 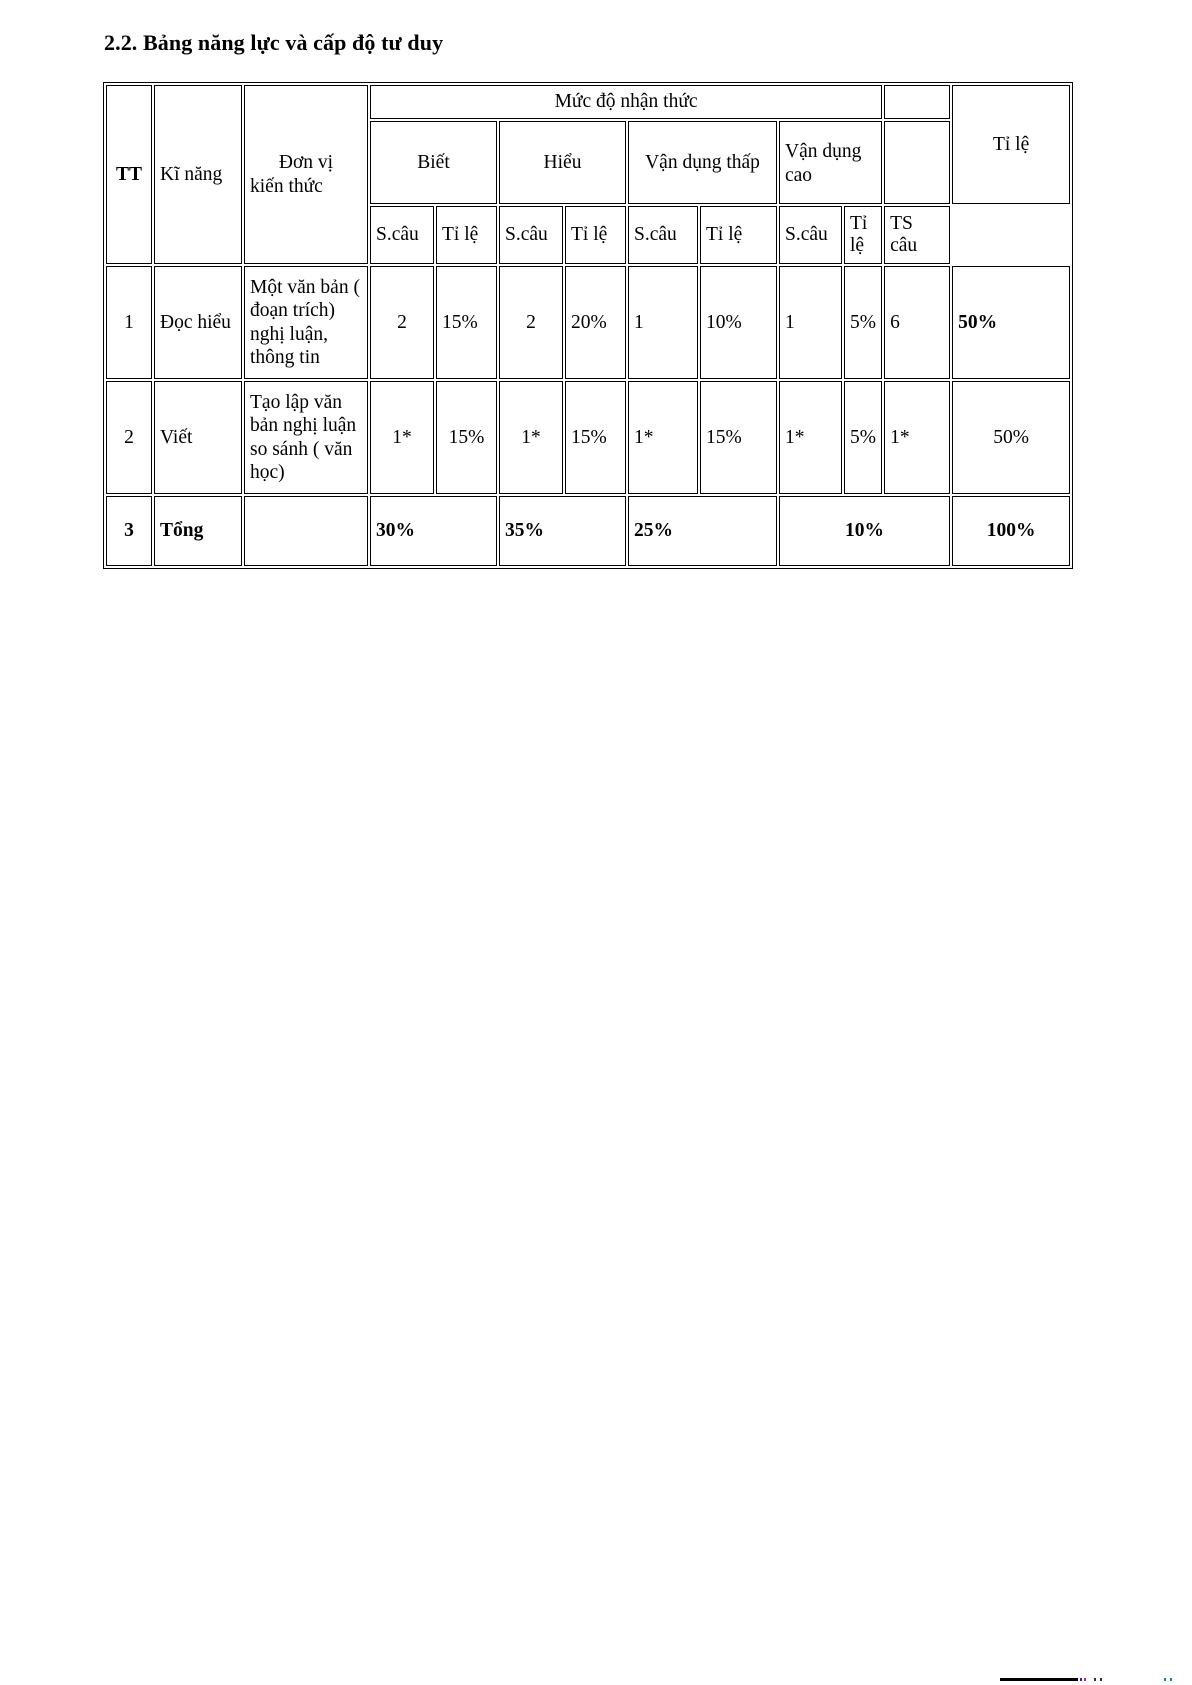 What do you see at coordinates (702, 531) in the screenshot?
I see `total-van-dung-thap: 25%` at bounding box center [702, 531].